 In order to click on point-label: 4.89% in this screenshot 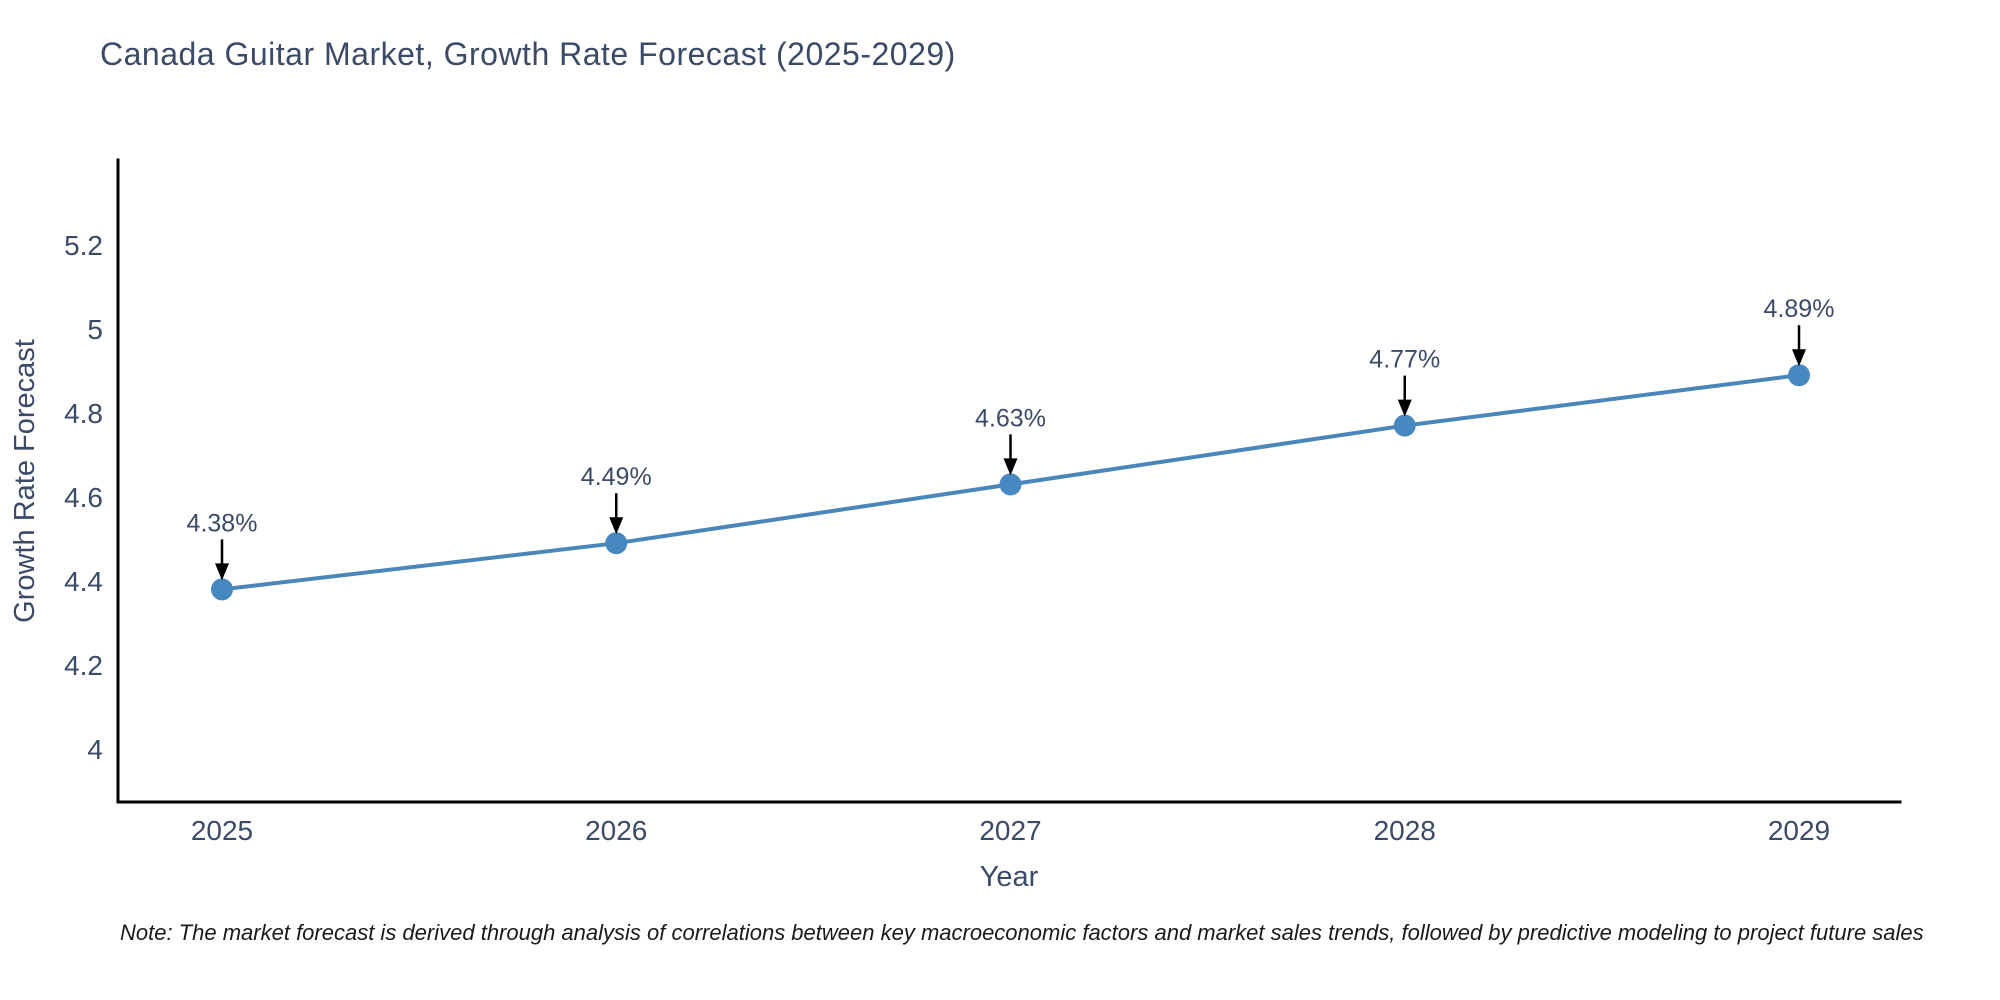, I will do `click(1799, 309)`.